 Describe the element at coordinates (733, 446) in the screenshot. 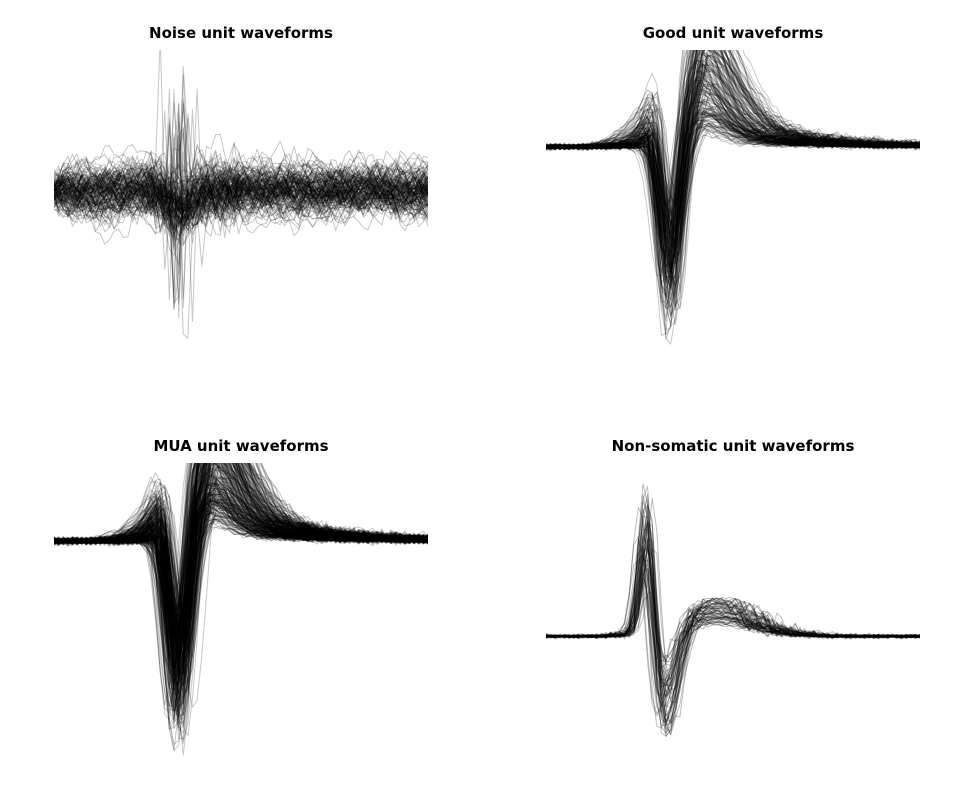

I see `non-somatic-unit-title: Non-somatic unit waveforms` at that location.